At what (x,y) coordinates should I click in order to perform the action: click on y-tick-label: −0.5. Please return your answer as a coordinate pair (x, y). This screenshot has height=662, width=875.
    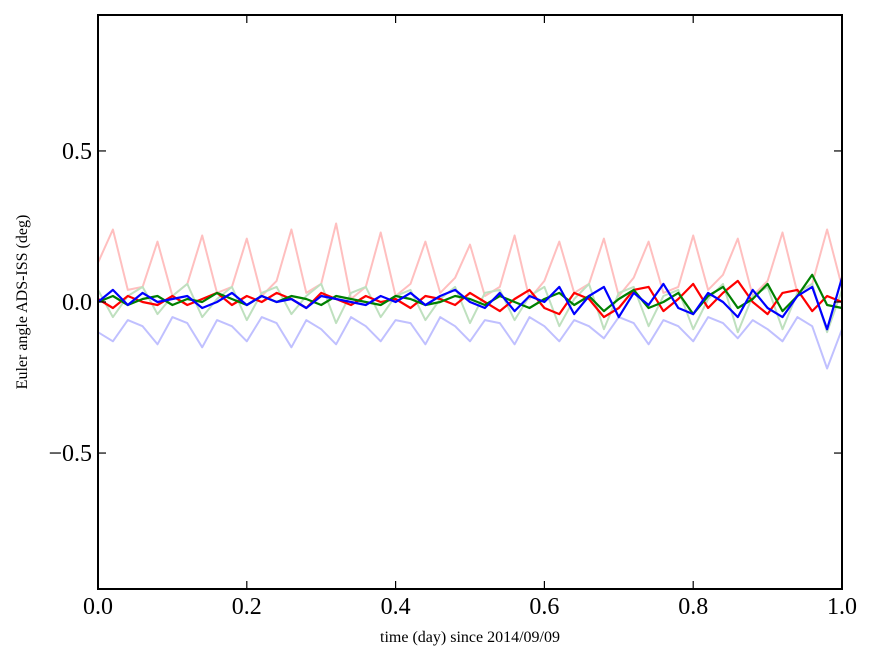
    Looking at the image, I should click on (70, 454).